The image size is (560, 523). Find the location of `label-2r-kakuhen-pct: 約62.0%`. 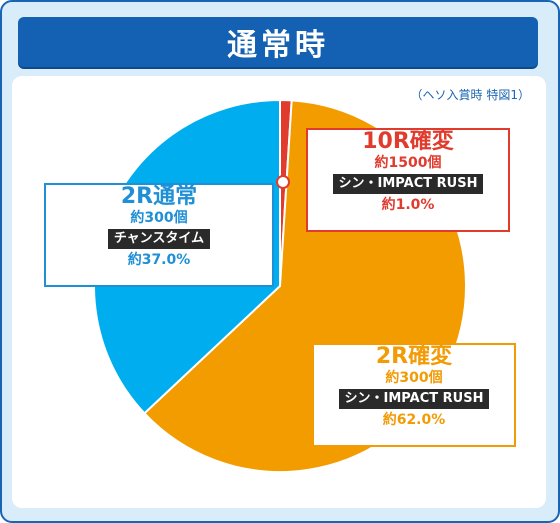

label-2r-kakuhen-pct: 約62.0% is located at coordinates (414, 420).